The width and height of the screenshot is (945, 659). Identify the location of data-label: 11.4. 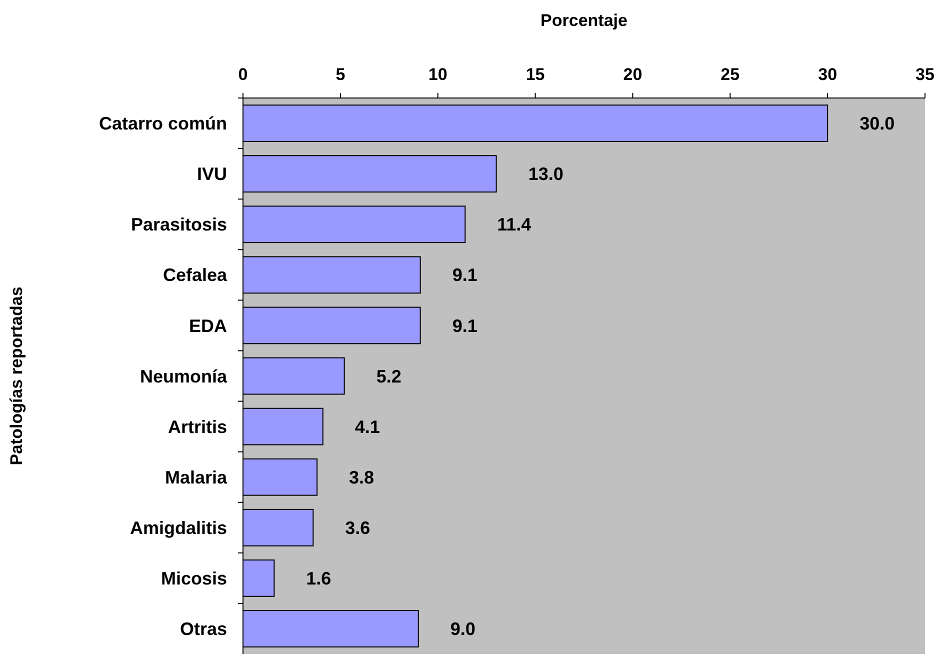
(514, 224).